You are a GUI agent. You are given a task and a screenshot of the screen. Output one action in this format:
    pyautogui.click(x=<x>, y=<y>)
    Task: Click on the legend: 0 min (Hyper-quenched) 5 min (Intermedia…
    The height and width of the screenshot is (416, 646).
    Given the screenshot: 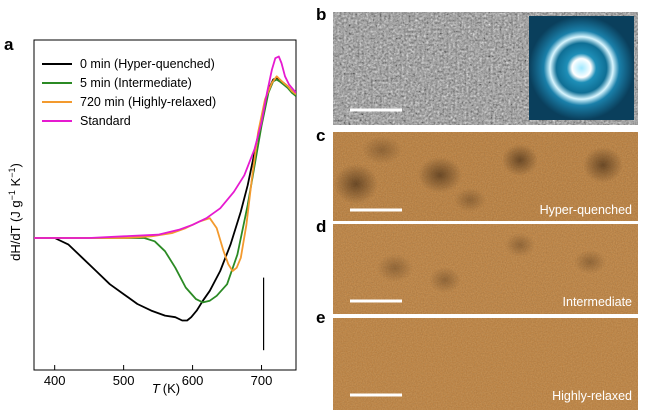 What is the action you would take?
    pyautogui.click(x=129, y=92)
    